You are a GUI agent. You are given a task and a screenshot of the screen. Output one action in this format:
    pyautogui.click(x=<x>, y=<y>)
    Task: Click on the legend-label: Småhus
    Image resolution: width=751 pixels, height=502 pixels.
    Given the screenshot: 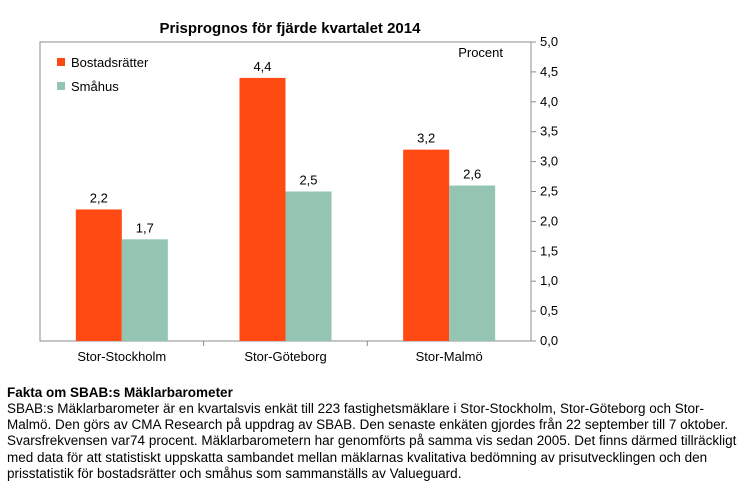 What is the action you would take?
    pyautogui.click(x=95, y=86)
    